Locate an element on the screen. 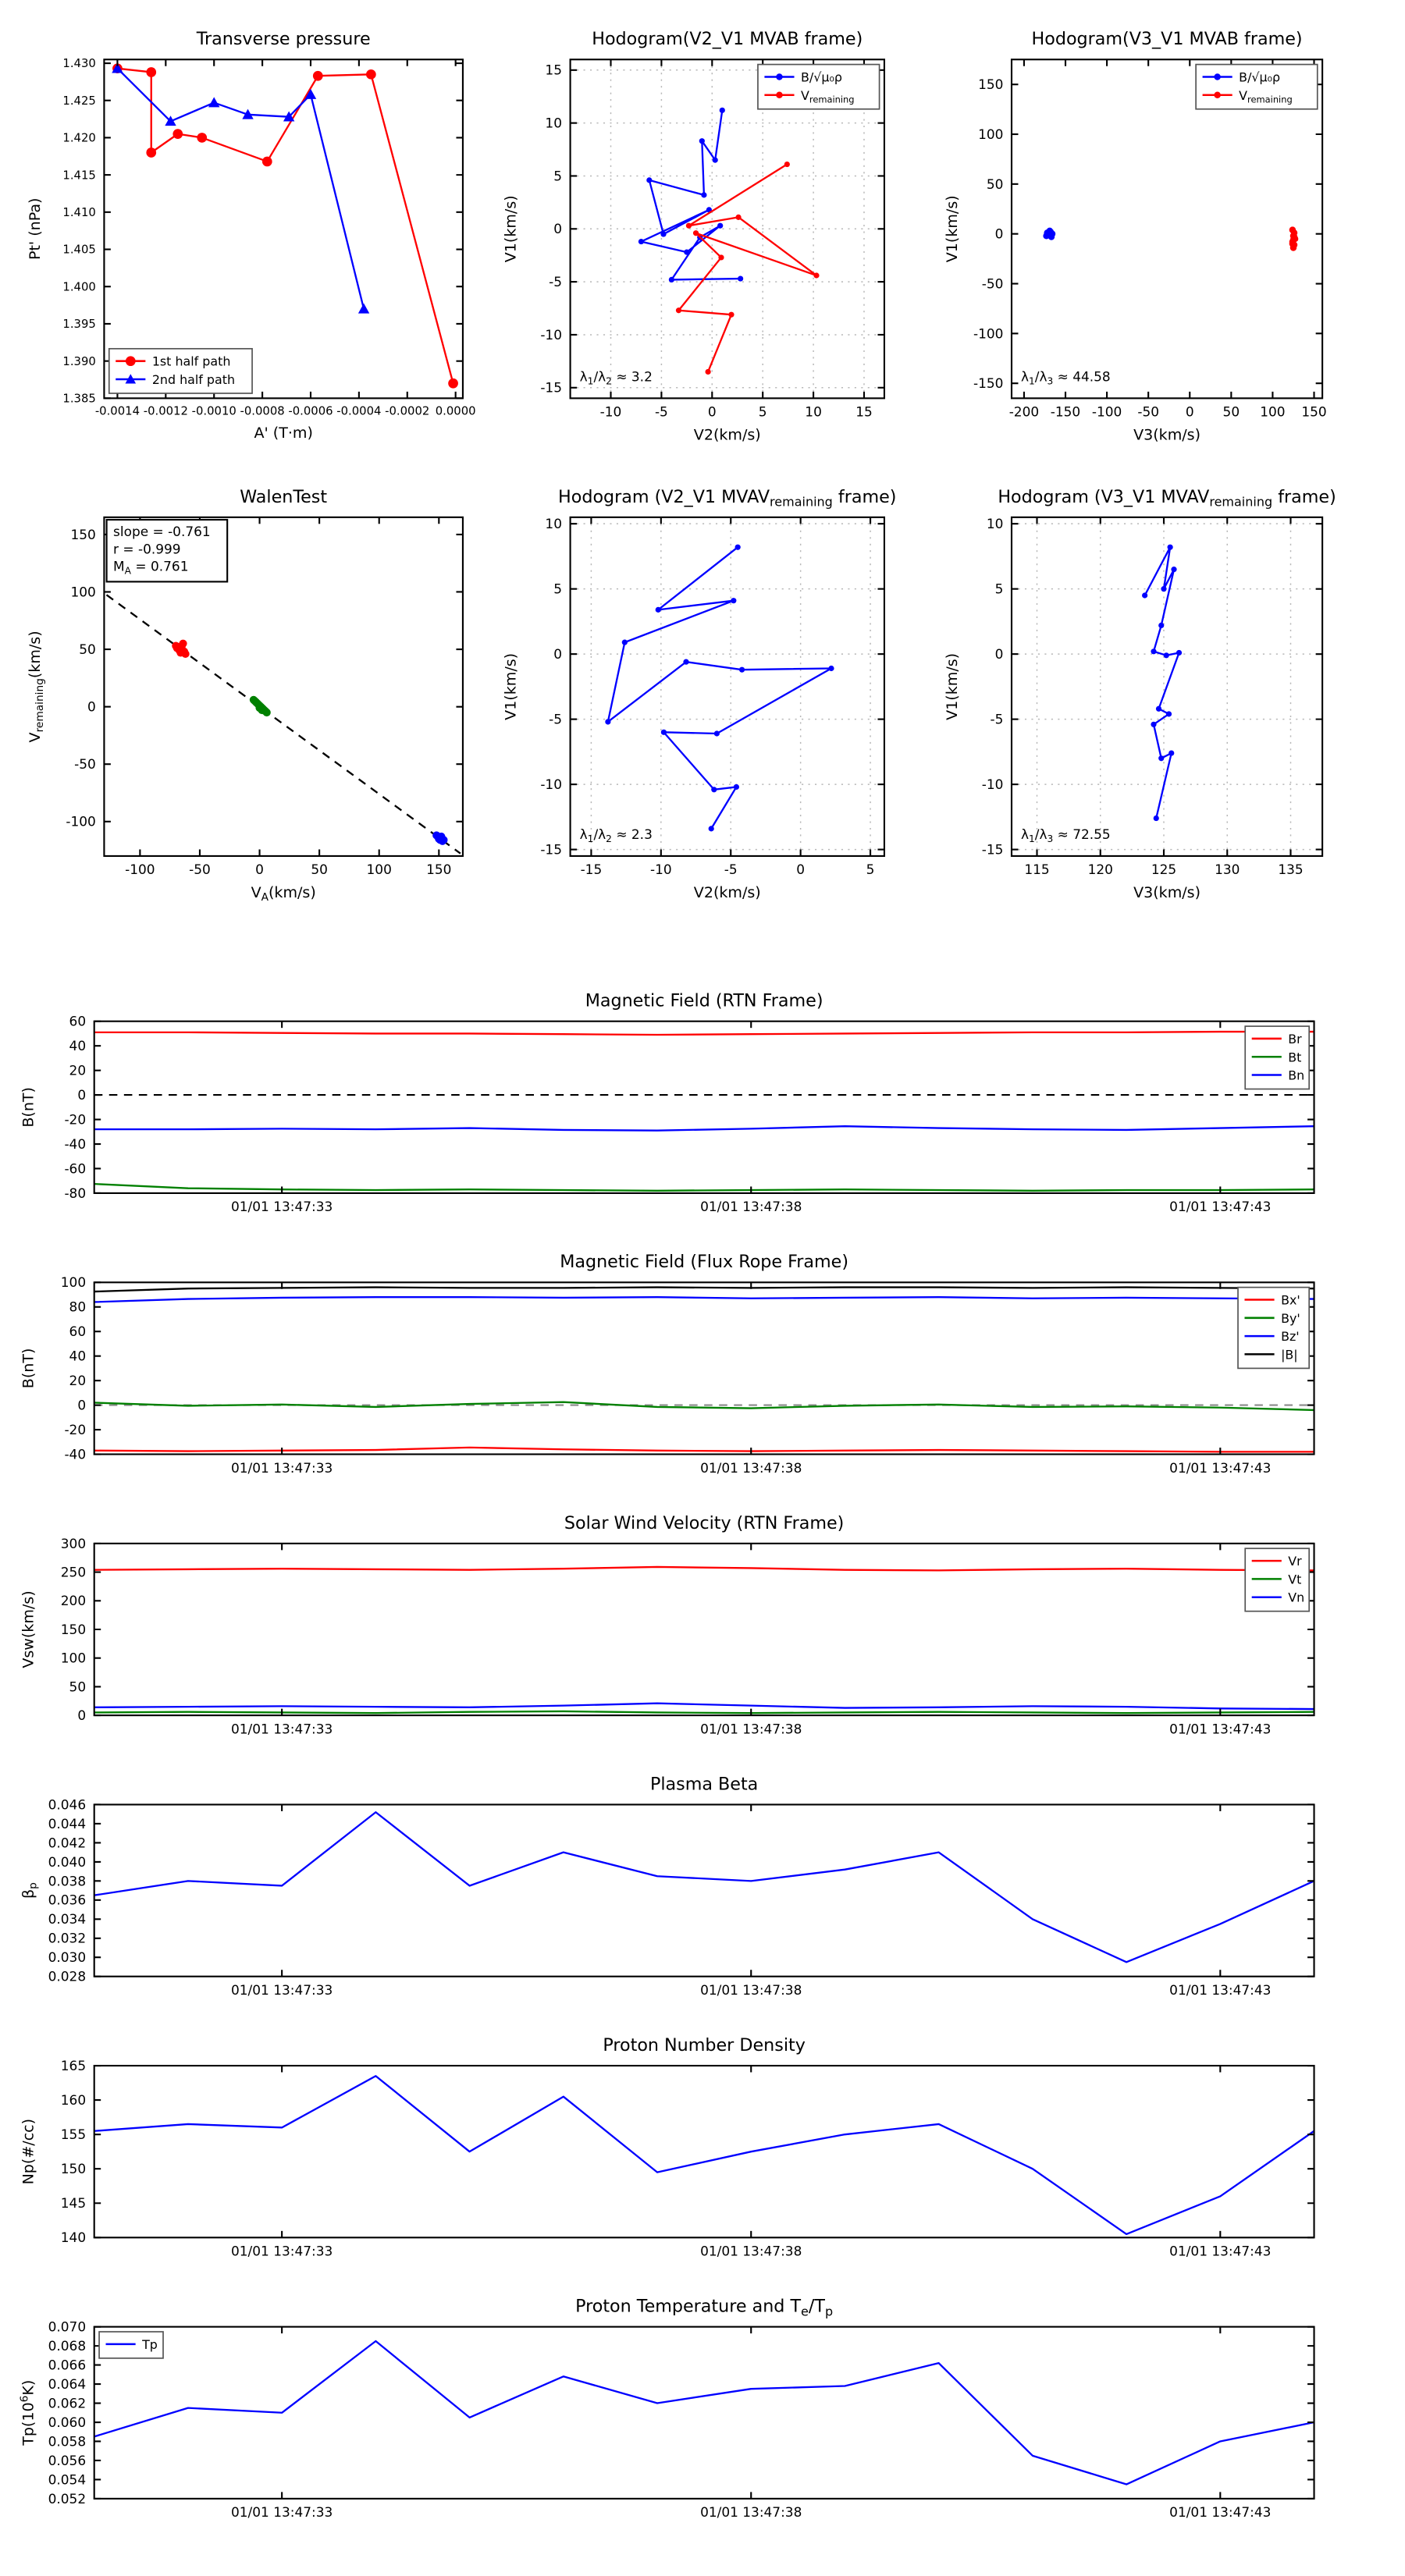  svg-text: 0.066 is located at coordinates (67, 2365).